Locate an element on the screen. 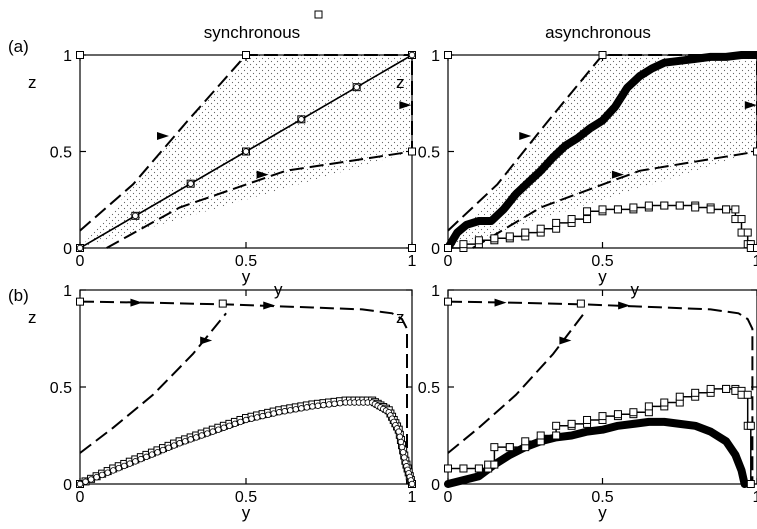  title-asynchronous: asynchronous is located at coordinates (598, 32).